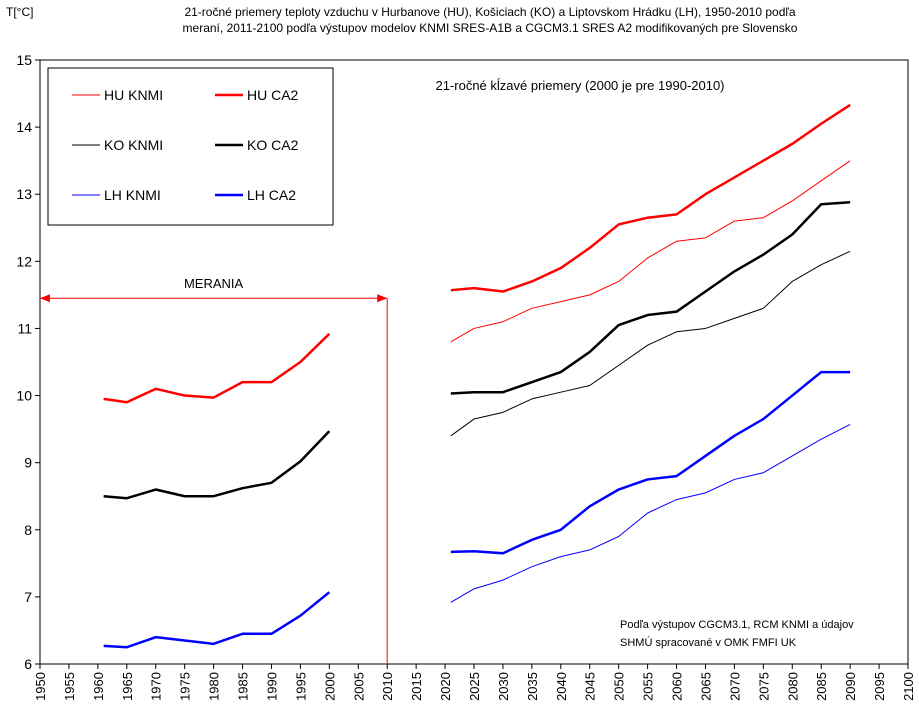 The height and width of the screenshot is (713, 919). Describe the element at coordinates (40, 686) in the screenshot. I see `x-tick-label: 1950` at that location.